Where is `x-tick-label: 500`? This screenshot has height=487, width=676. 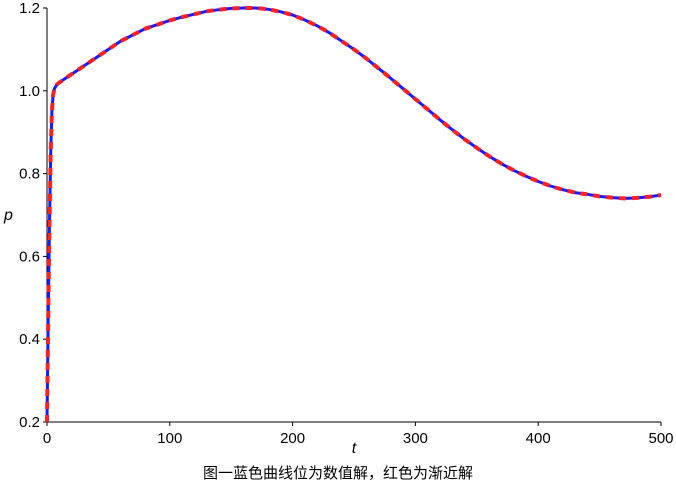
x-tick-label: 500 is located at coordinates (660, 438).